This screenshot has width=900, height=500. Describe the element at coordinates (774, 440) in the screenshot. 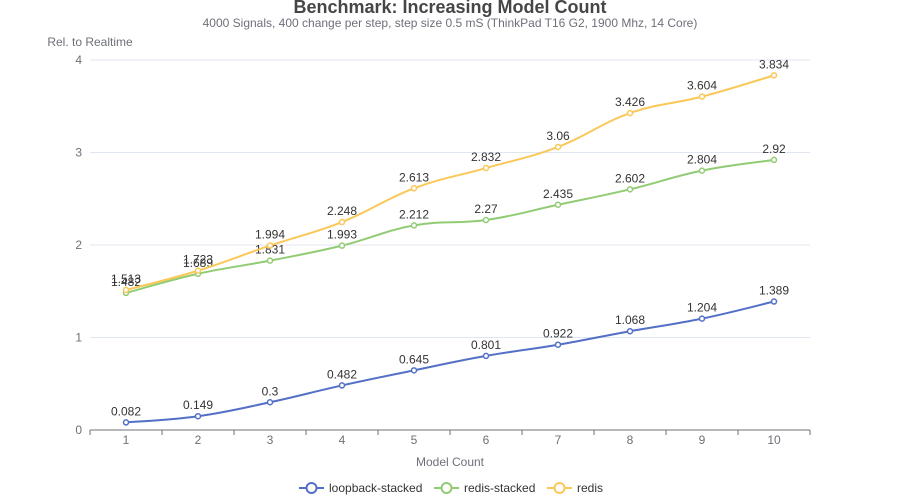

I see `x-tick-label: 10` at that location.